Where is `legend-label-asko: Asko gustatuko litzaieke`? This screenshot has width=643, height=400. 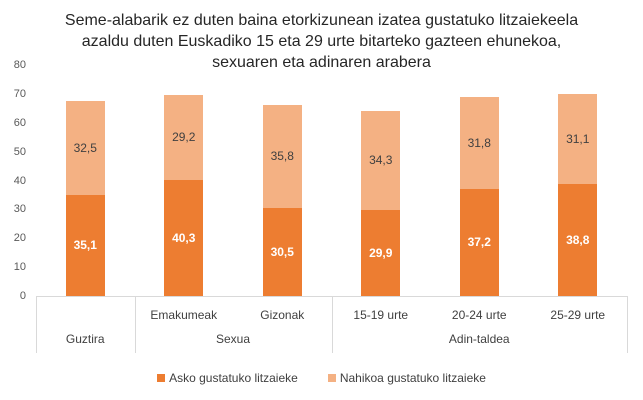 legend-label-asko: Asko gustatuko litzaieke is located at coordinates (233, 378).